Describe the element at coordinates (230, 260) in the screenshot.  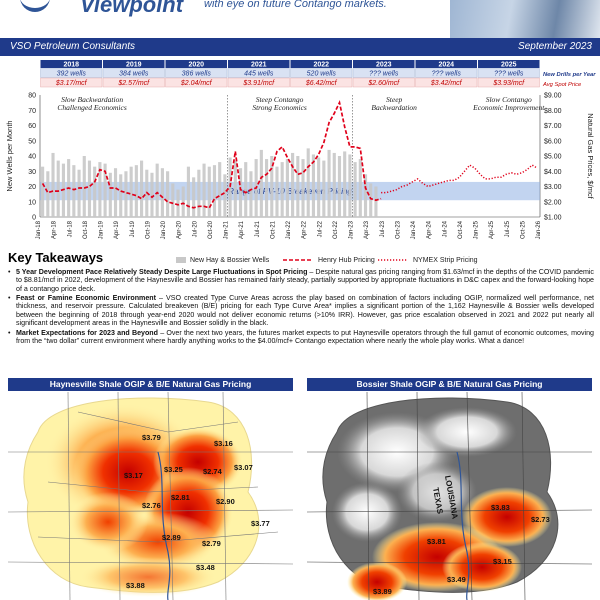
I see `legend-label: New Hay & Bossier Wells` at that location.